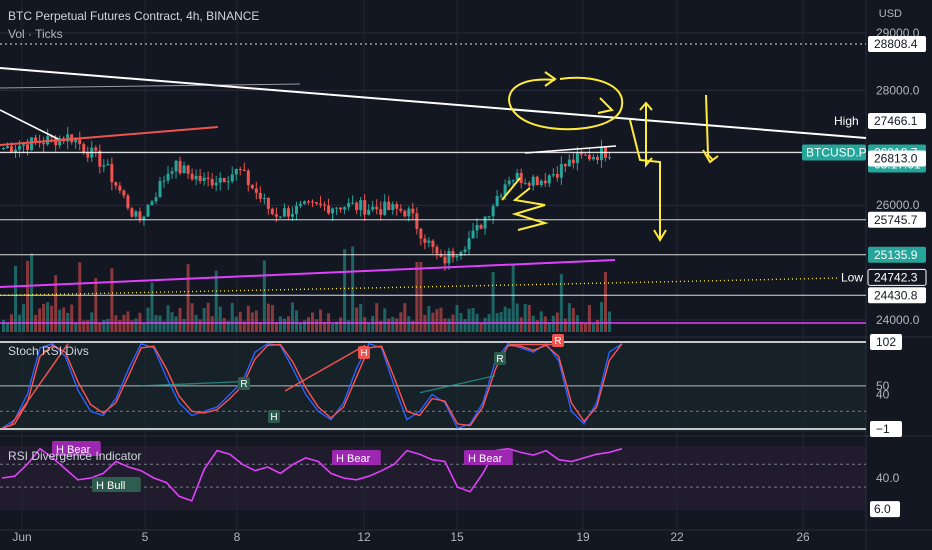 Image resolution: width=932 pixels, height=550 pixels. I want to click on drawing-stroke, so click(511, 189).